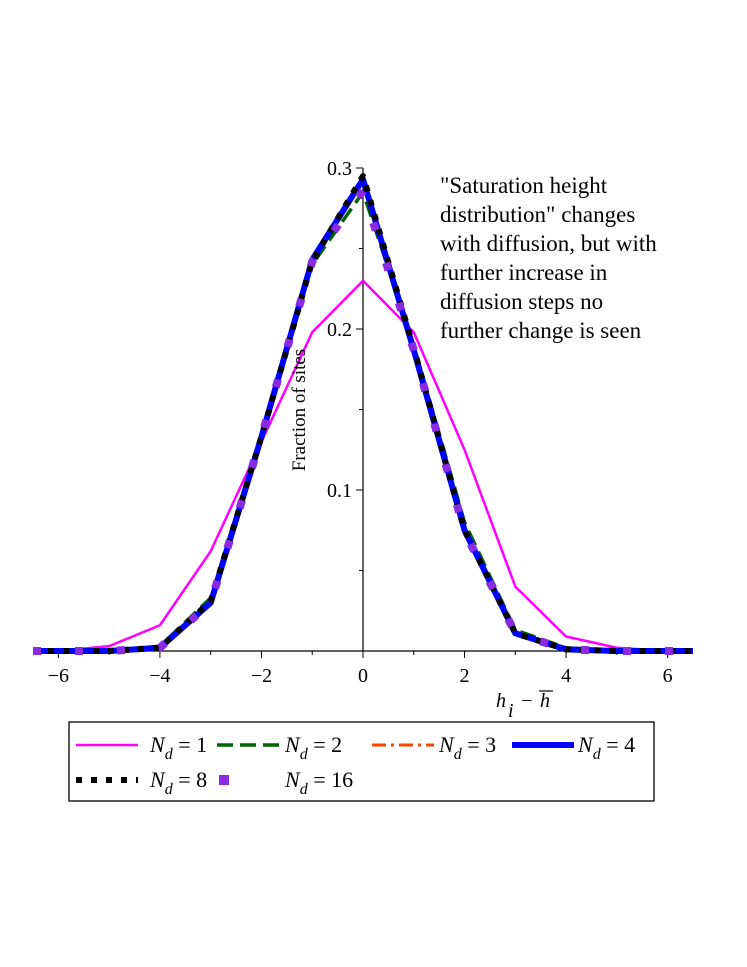 This screenshot has height=967, width=747. I want to click on x-tick-label: 0, so click(363, 676).